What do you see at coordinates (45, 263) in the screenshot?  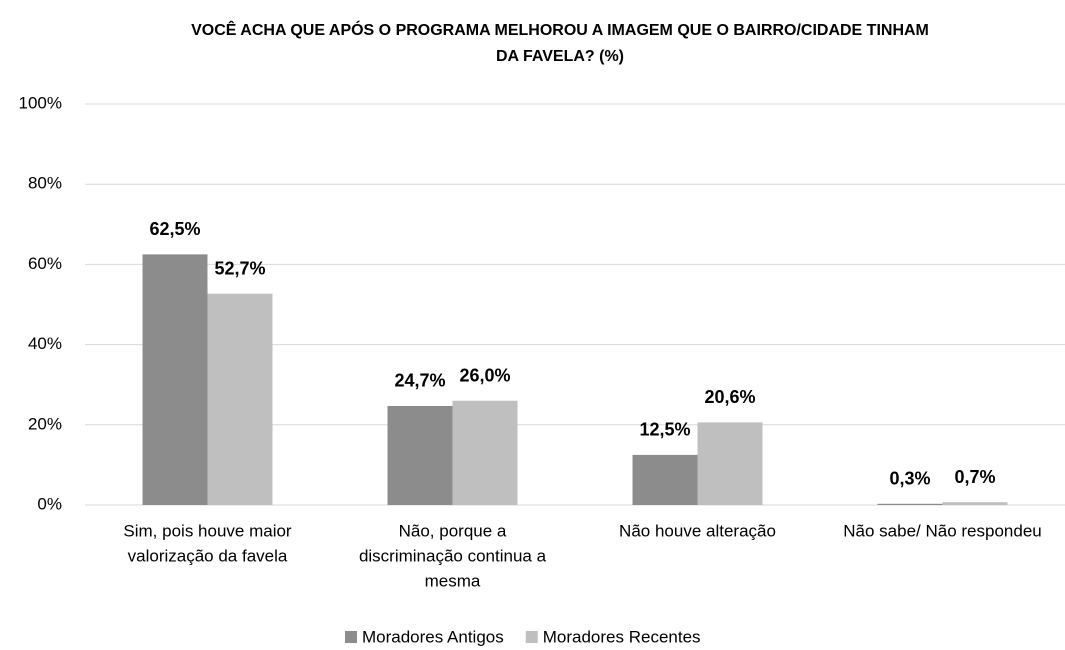 I see `y-tick-label: 60%` at bounding box center [45, 263].